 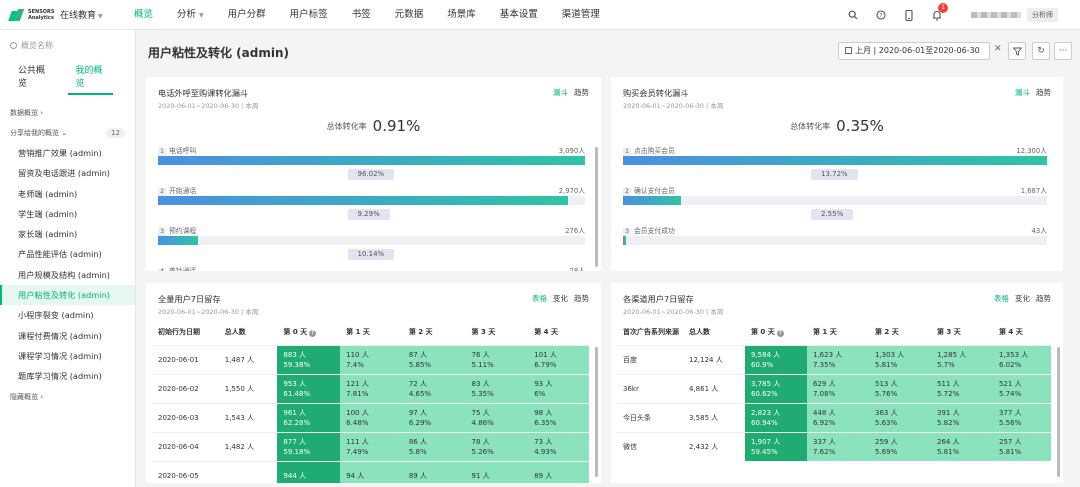 What do you see at coordinates (962, 388) in the screenshot?
I see `retention-cell: 511 人 5.72%` at bounding box center [962, 388].